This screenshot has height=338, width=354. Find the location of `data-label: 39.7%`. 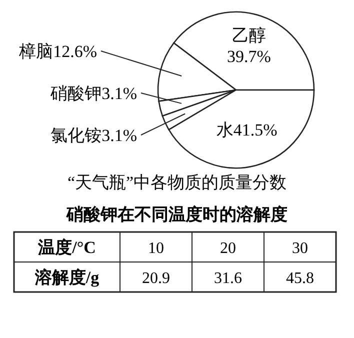

data-label: 39.7% is located at coordinates (249, 56).